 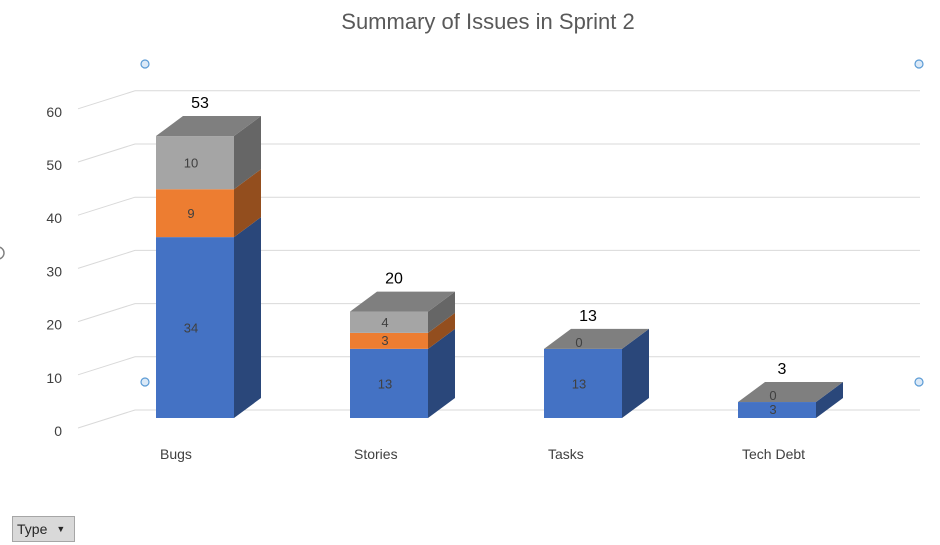 What do you see at coordinates (2, 253) in the screenshot?
I see `chart-area-handle` at bounding box center [2, 253].